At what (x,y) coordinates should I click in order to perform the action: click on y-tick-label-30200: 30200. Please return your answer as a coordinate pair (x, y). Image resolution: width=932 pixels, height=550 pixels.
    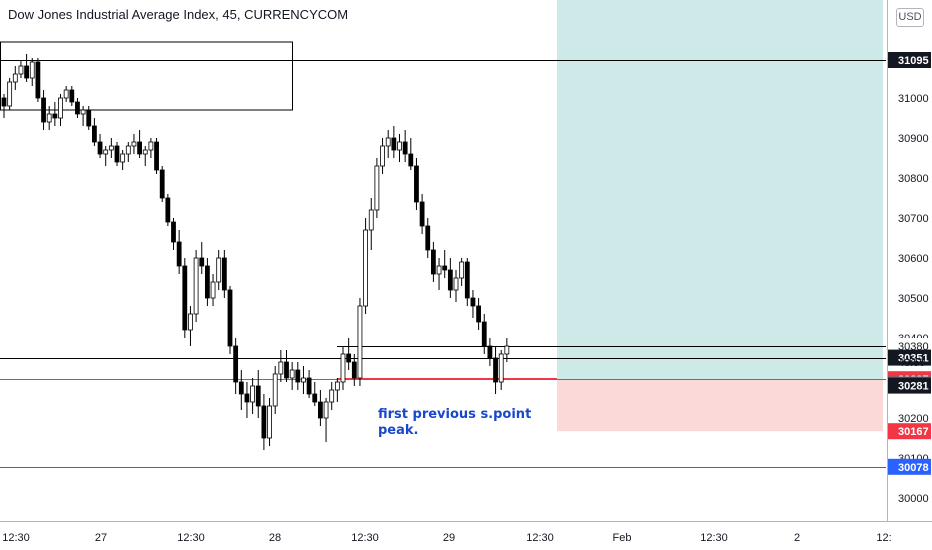
    Looking at the image, I should click on (913, 419).